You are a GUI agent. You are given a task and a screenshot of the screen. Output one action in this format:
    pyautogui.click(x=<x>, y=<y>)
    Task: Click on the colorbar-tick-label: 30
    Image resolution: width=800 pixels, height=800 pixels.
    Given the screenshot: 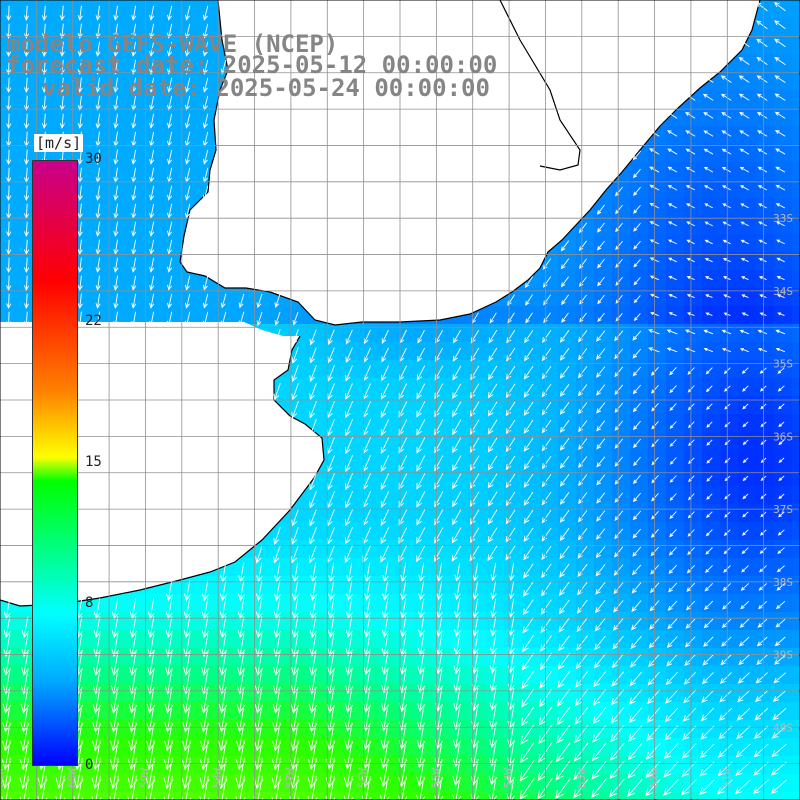 What is the action you would take?
    pyautogui.click(x=93, y=159)
    